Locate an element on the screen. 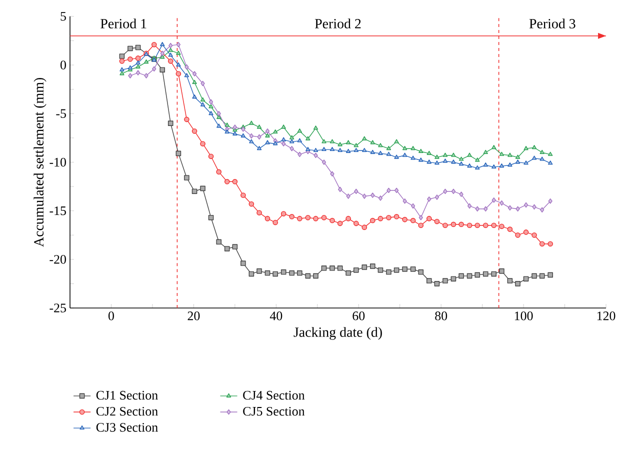 Image resolution: width=623 pixels, height=464 pixels. legend-label: CJ2 Section is located at coordinates (127, 411).